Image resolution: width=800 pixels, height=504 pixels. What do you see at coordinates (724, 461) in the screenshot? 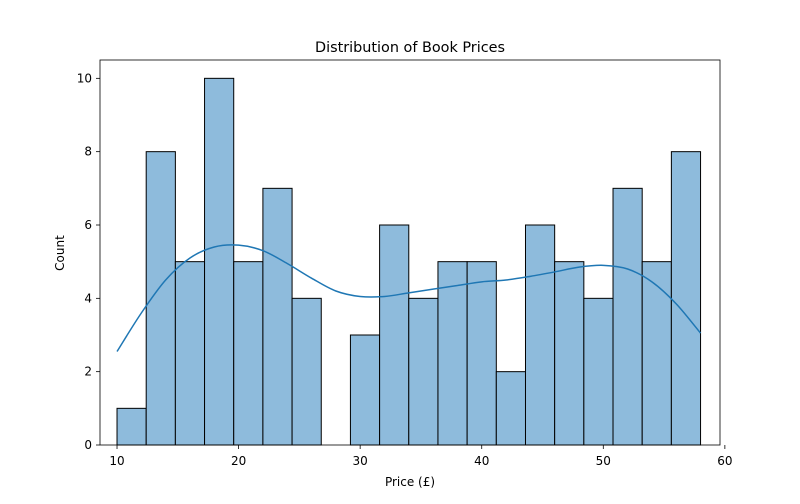
I see `x-tick-label: 60` at bounding box center [724, 461].